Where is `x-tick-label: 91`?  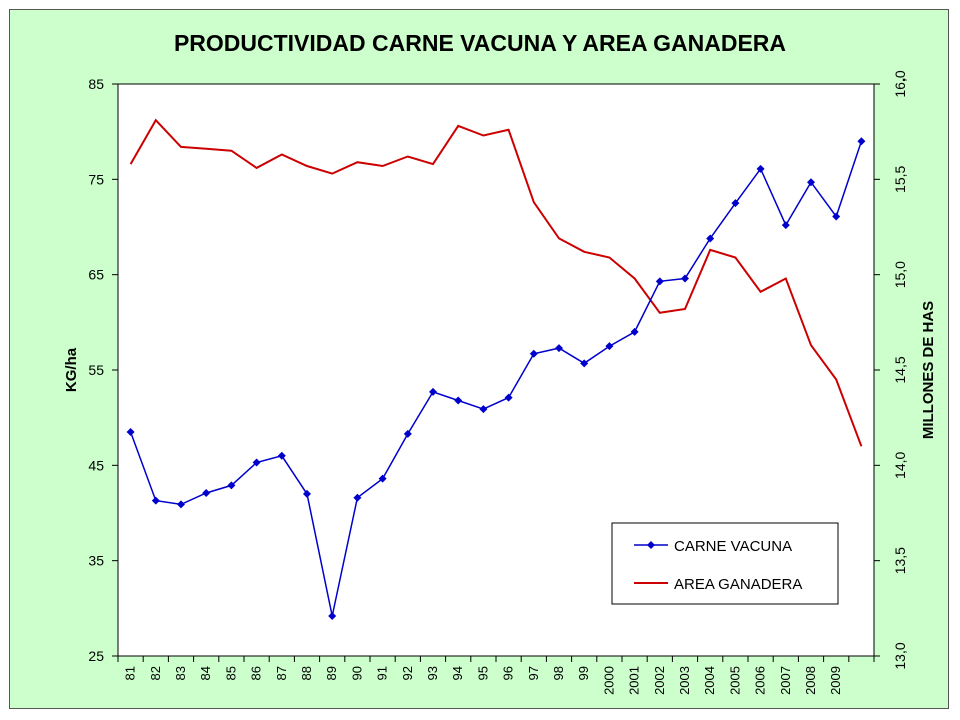
x-tick-label: 91 is located at coordinates (382, 673).